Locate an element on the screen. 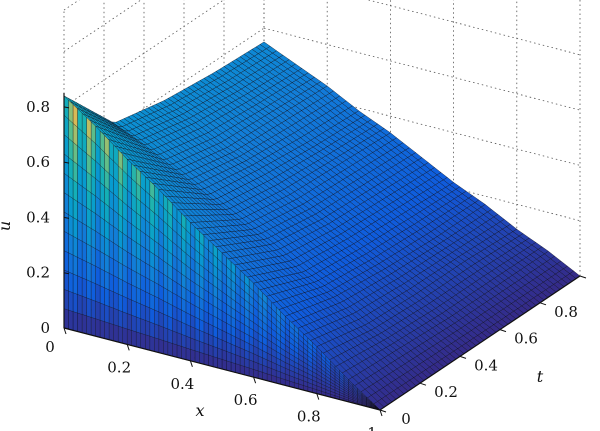 The image size is (600, 431). t-tick-label: 0.4 is located at coordinates (486, 365).